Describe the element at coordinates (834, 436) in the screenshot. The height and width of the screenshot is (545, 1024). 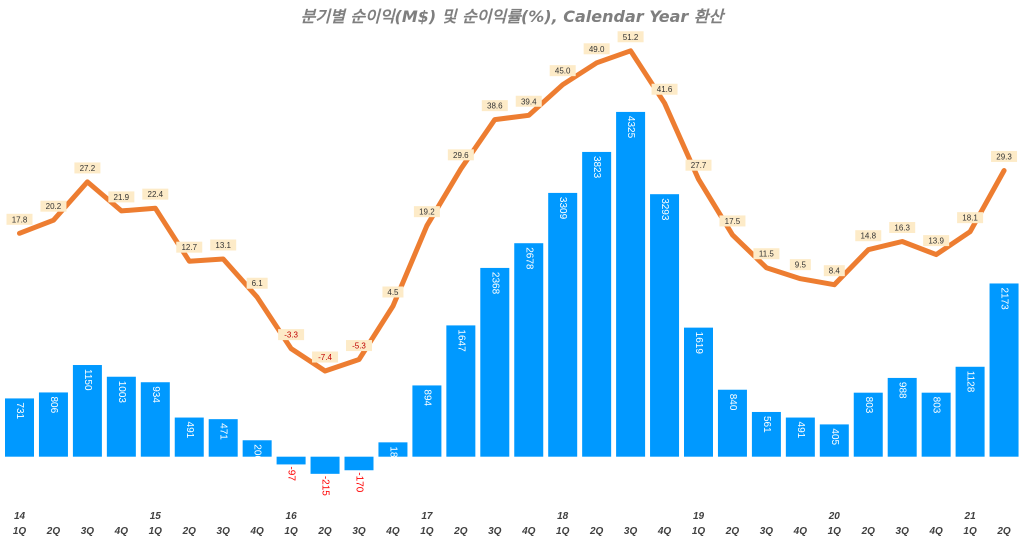
I see `bar-value-label-24: 405` at that location.